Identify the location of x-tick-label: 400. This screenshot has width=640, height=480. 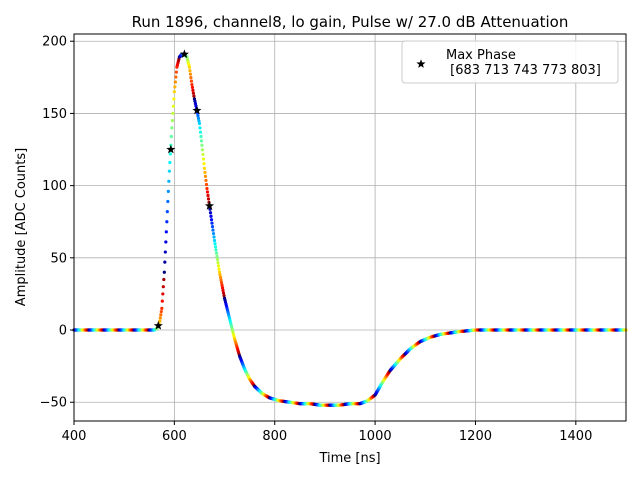
(74, 436).